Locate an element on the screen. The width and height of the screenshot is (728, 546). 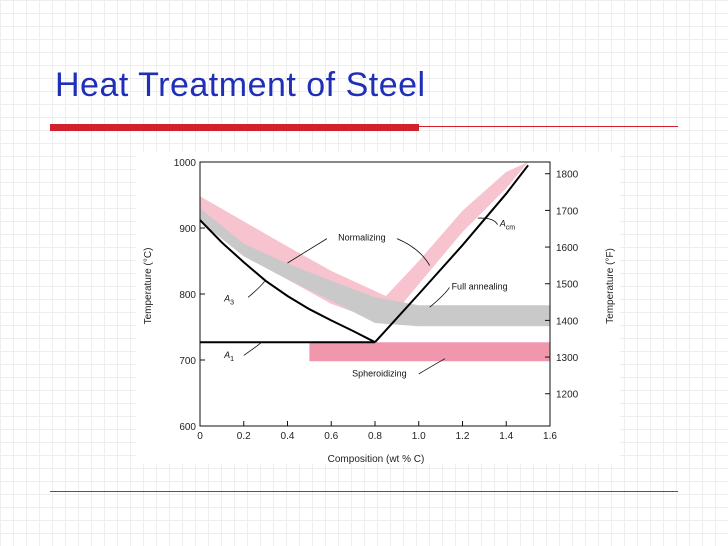
x-tick-label: 0.8 is located at coordinates (375, 436).